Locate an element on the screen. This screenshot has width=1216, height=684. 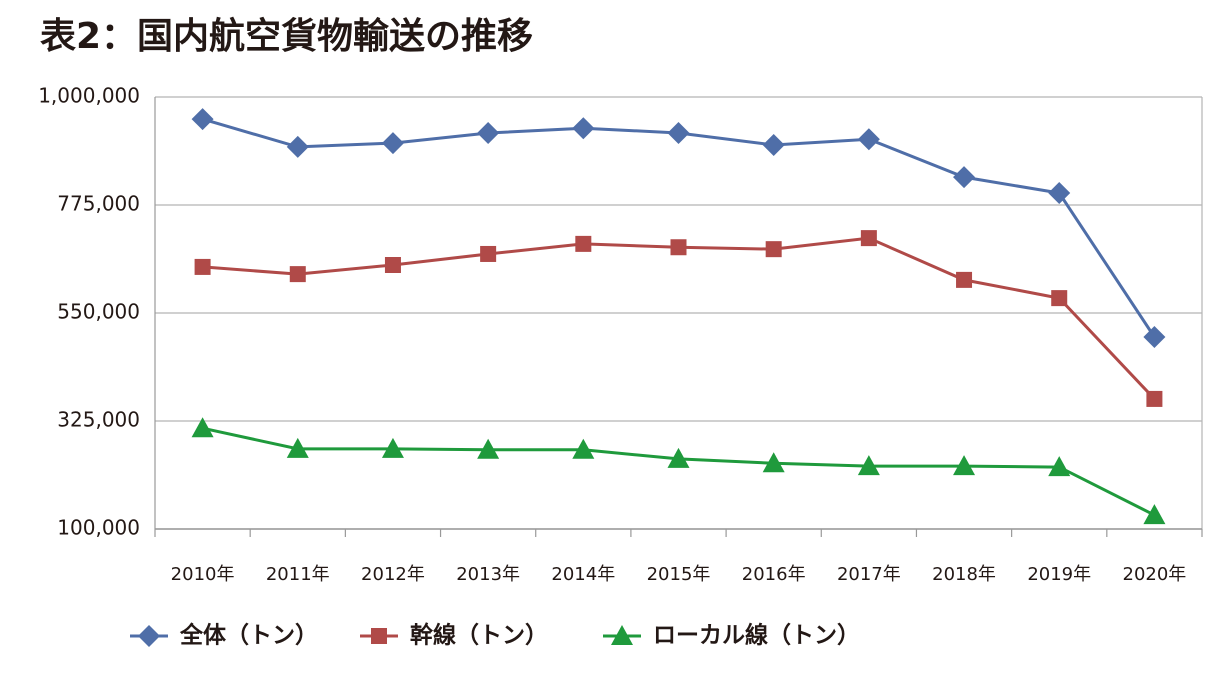
y-tick-label: 550,000 is located at coordinates (98, 312).